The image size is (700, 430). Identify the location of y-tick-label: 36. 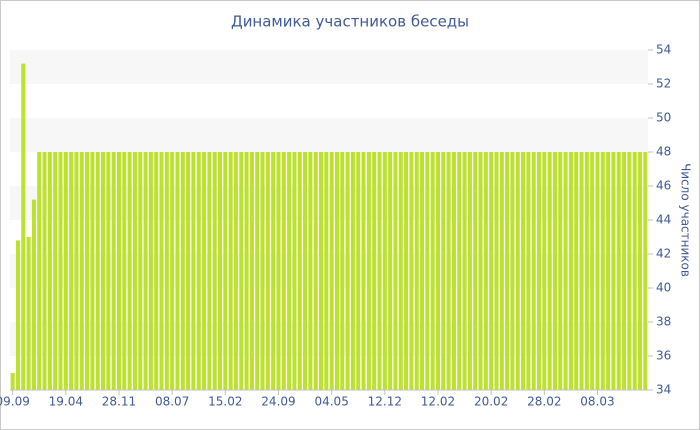
(663, 356).